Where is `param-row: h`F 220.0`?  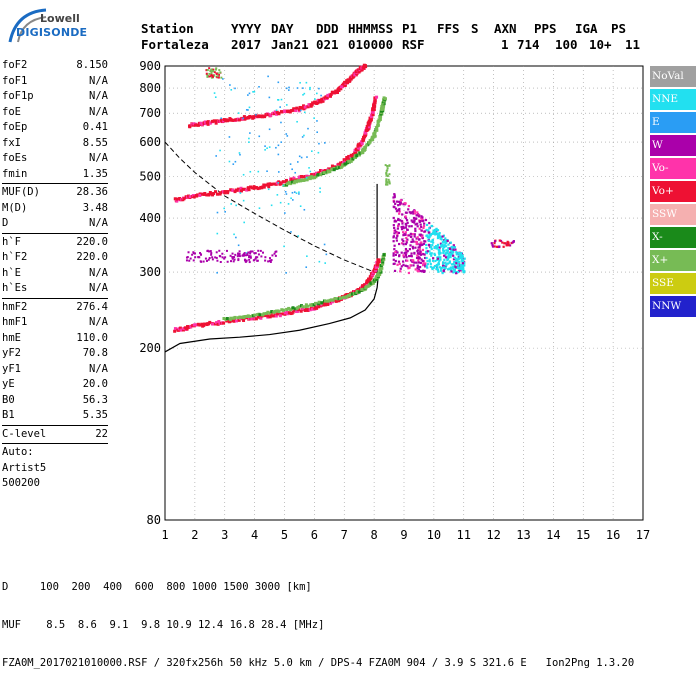
param-row: h`F 220.0 is located at coordinates (55, 243).